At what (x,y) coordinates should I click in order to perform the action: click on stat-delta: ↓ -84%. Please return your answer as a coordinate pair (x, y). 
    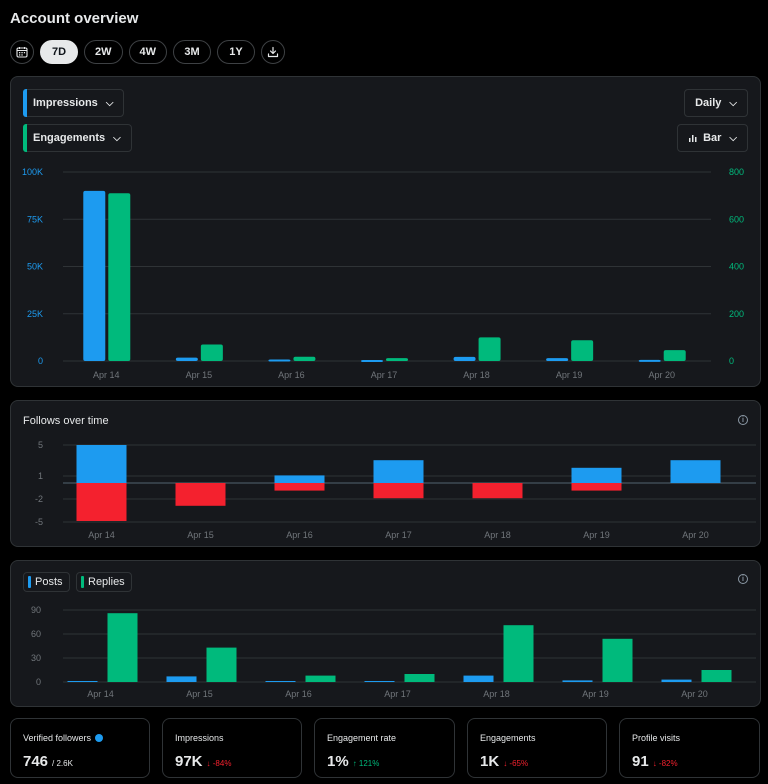
    Looking at the image, I should click on (219, 763).